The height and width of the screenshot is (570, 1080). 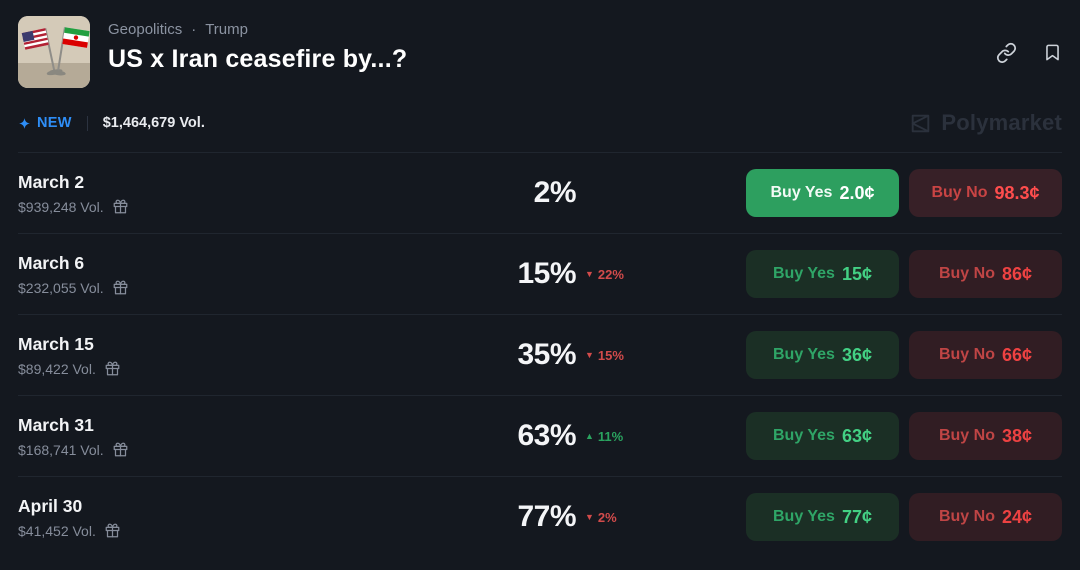 I want to click on buy-yes-button: Buy Yes 15¢, so click(x=822, y=274).